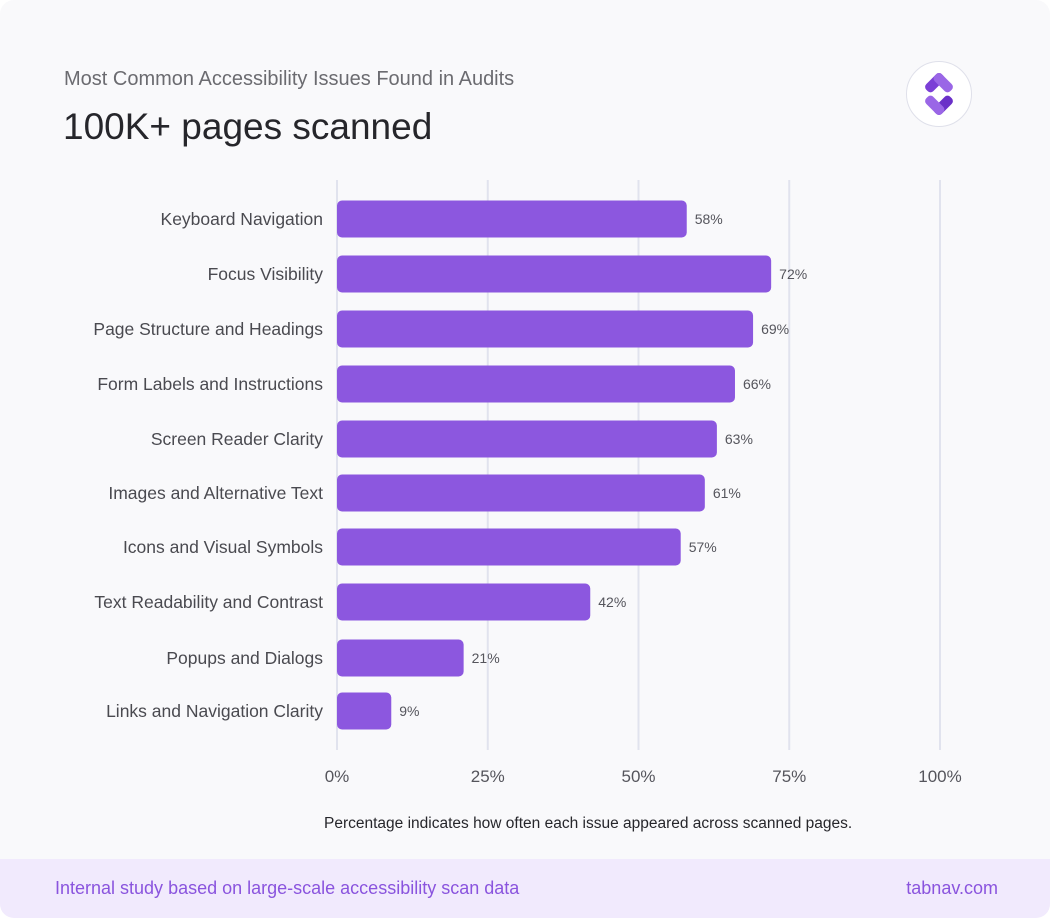  What do you see at coordinates (244, 658) in the screenshot?
I see `category-label: Popups and Dialogs` at bounding box center [244, 658].